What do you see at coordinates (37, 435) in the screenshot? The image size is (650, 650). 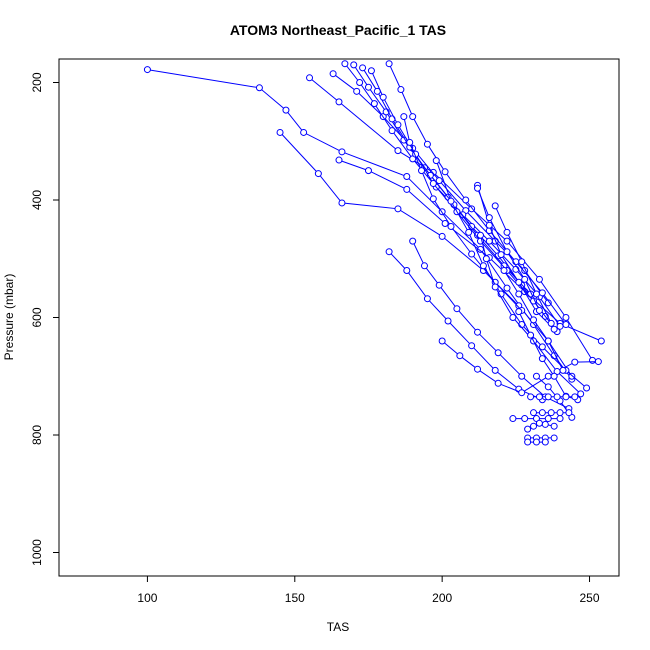 I see `y-tick-label: 800` at bounding box center [37, 435].